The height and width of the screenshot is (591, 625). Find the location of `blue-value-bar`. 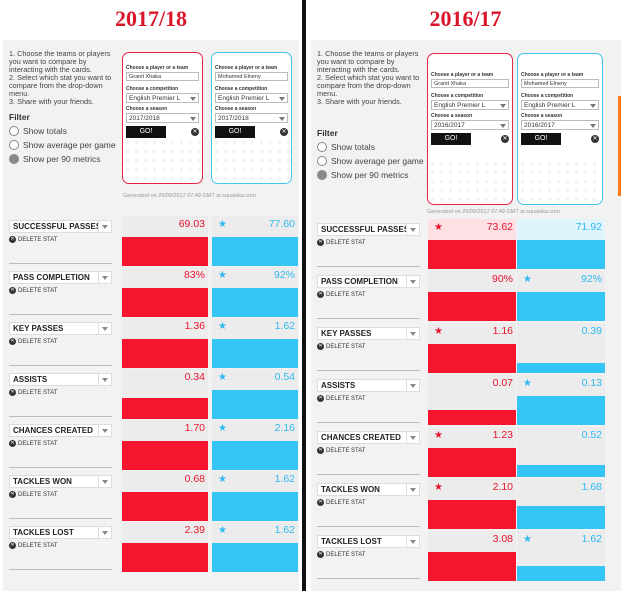

blue-value-bar is located at coordinates (255, 506).